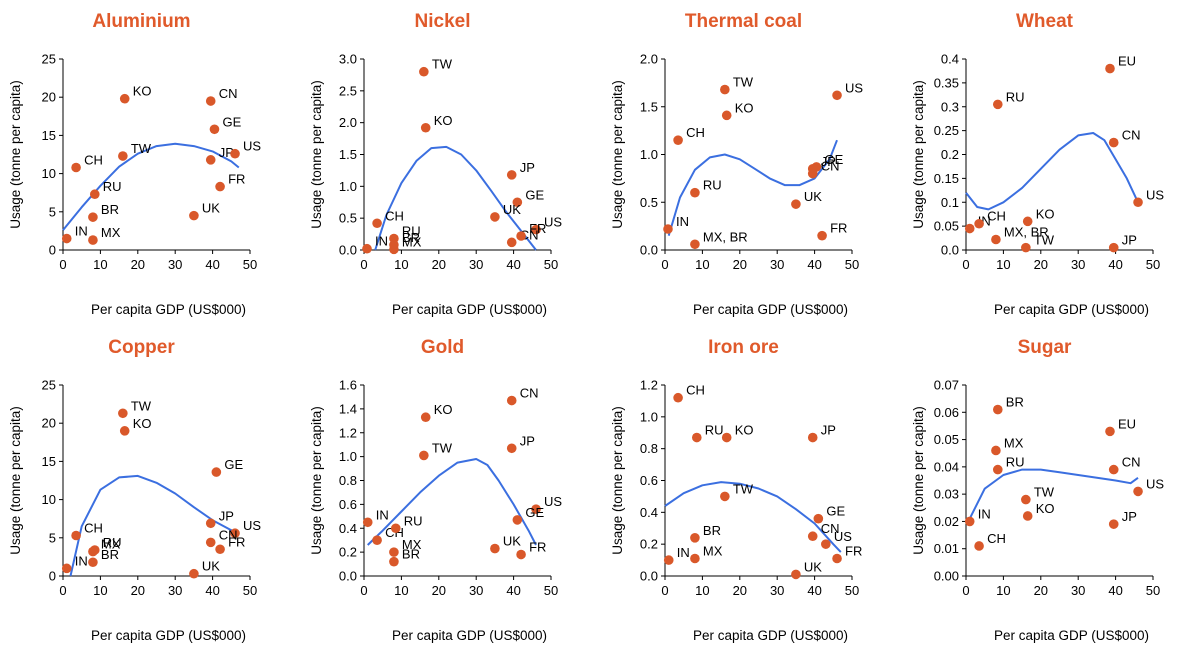  Describe the element at coordinates (649, 544) in the screenshot. I see `y-tick-label: 0.2` at that location.